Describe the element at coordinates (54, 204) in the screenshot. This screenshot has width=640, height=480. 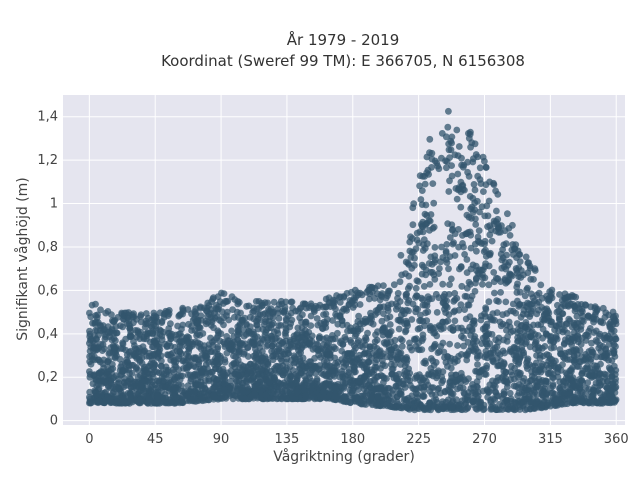
I see `y-tick-label: 1` at that location.